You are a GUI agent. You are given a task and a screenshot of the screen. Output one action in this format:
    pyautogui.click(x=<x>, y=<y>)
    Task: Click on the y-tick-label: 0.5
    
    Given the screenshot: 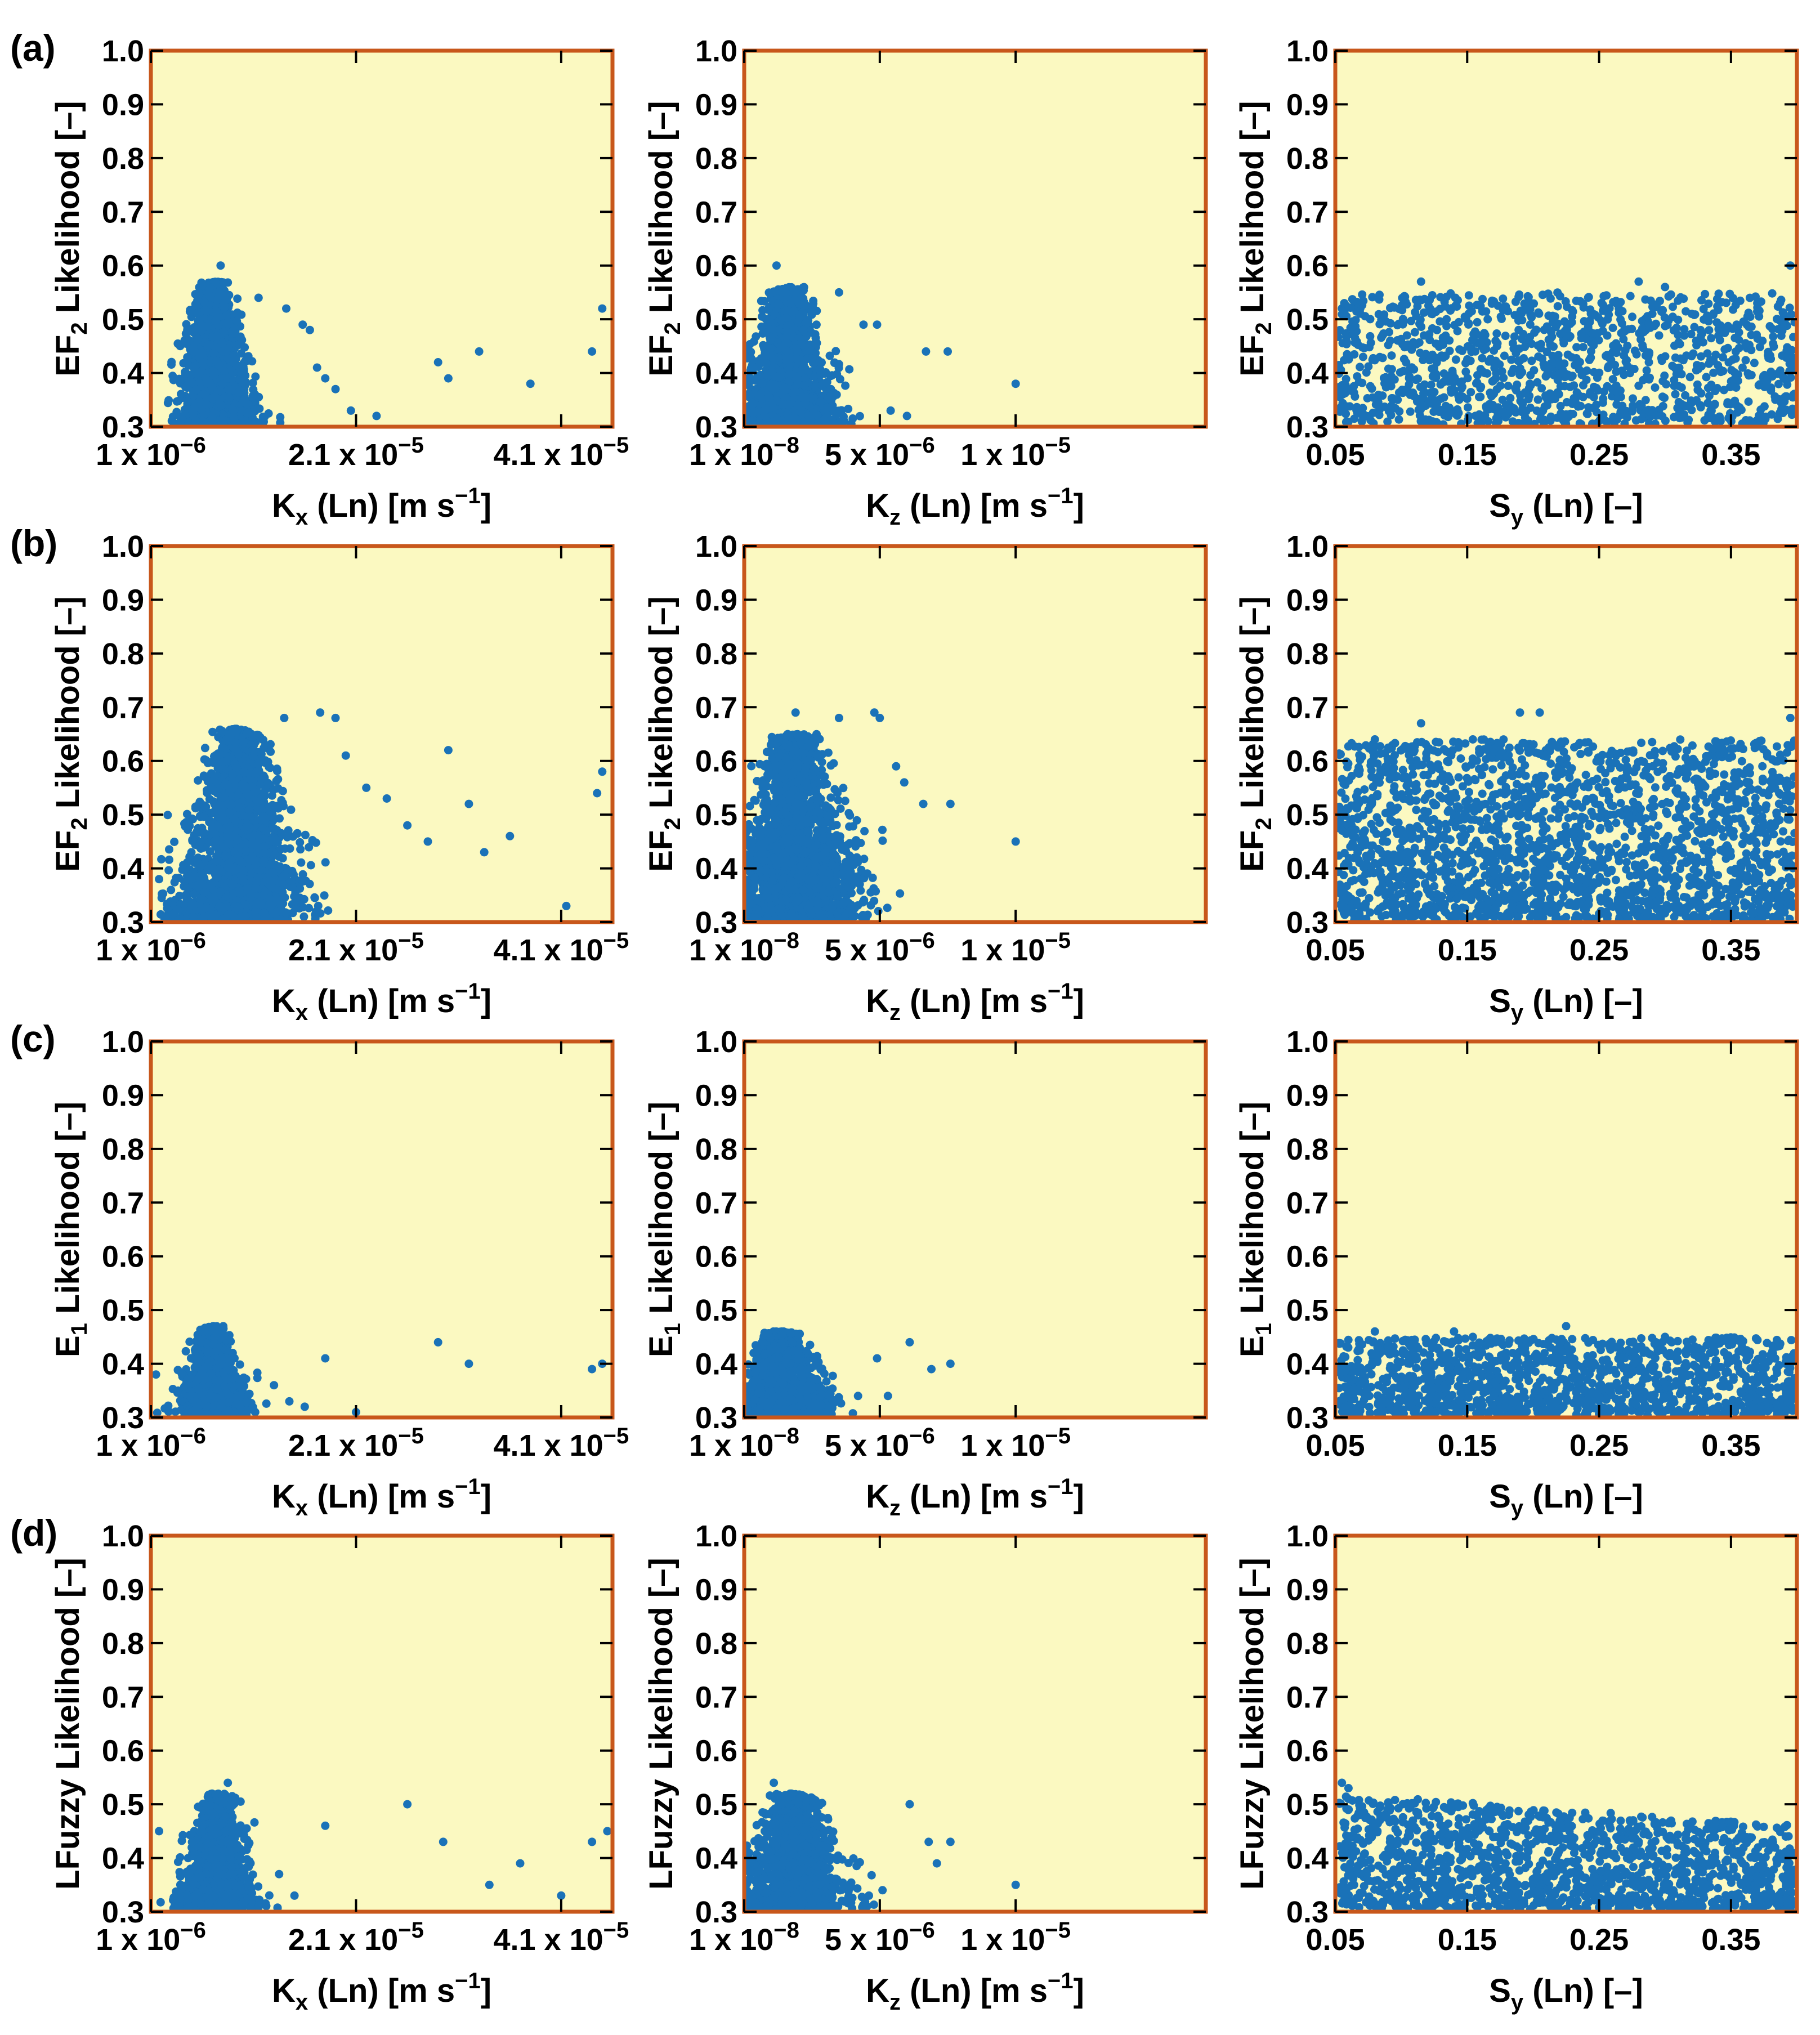 What is the action you would take?
    pyautogui.click(x=716, y=320)
    